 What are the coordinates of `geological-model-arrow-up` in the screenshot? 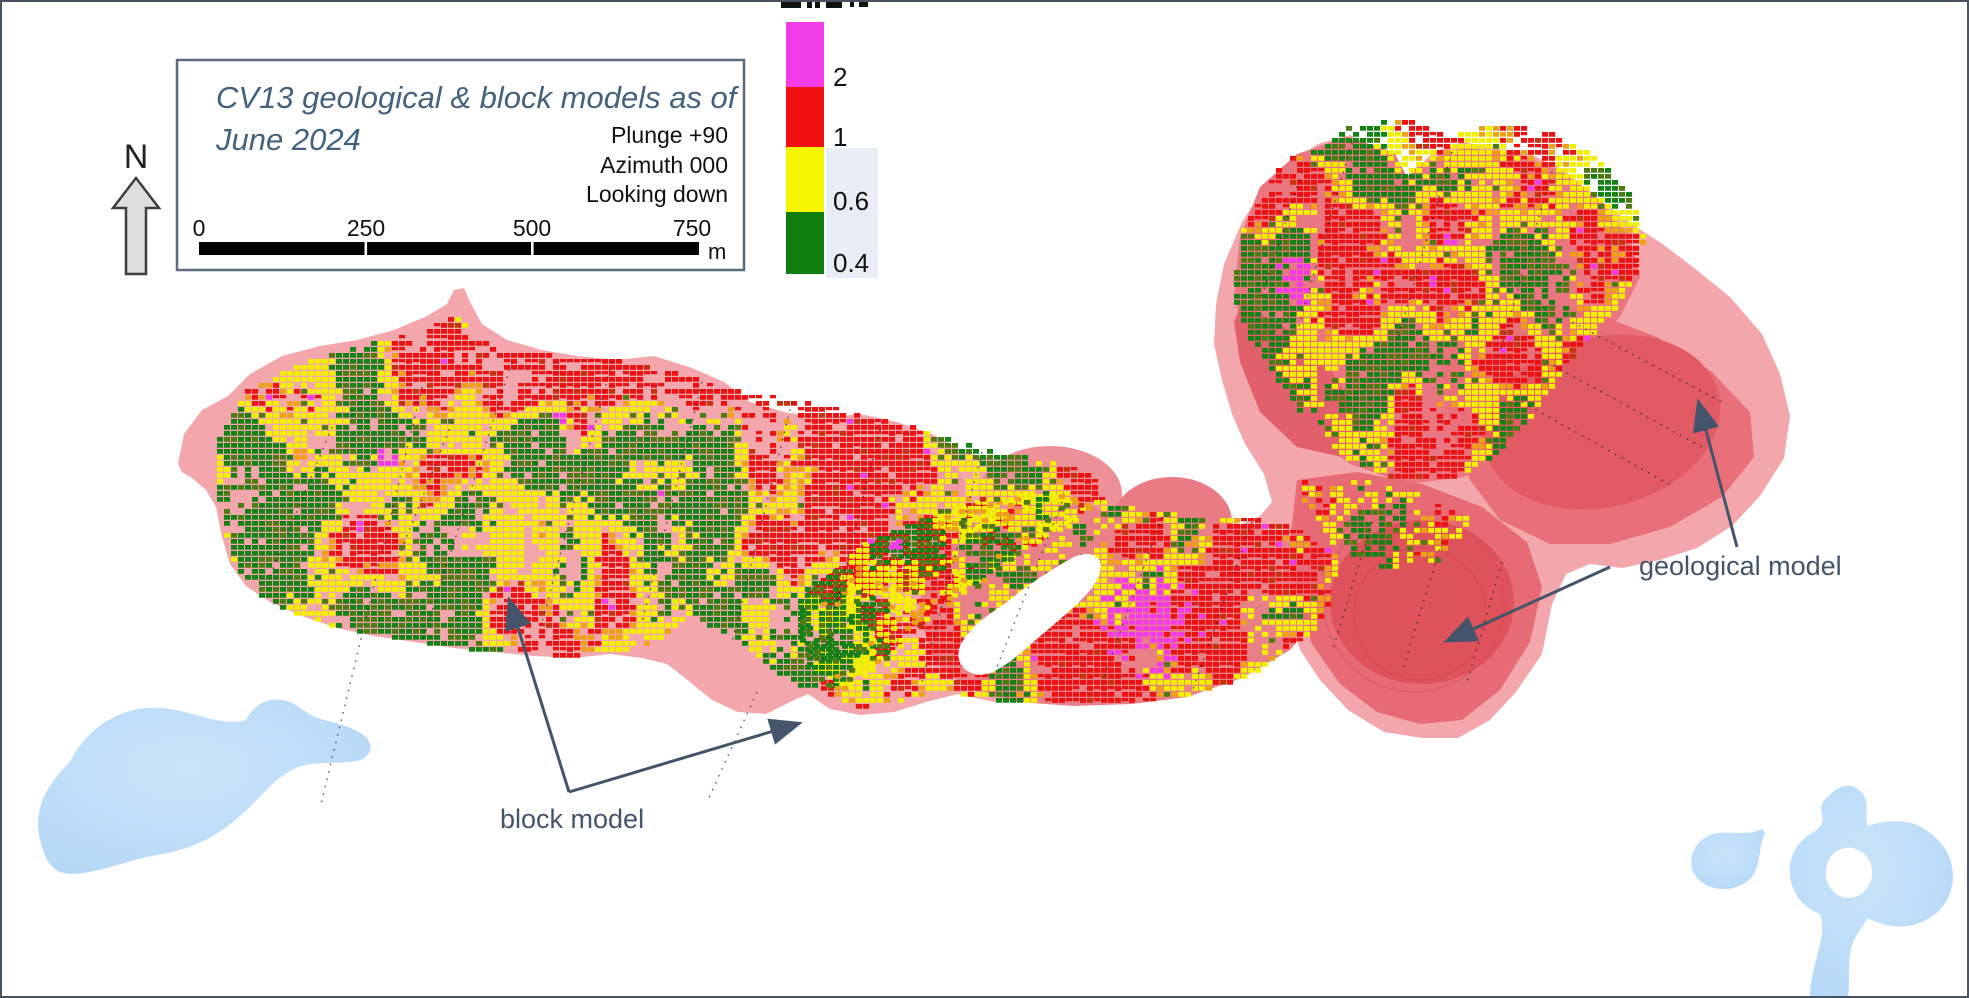 It's located at (1715, 473).